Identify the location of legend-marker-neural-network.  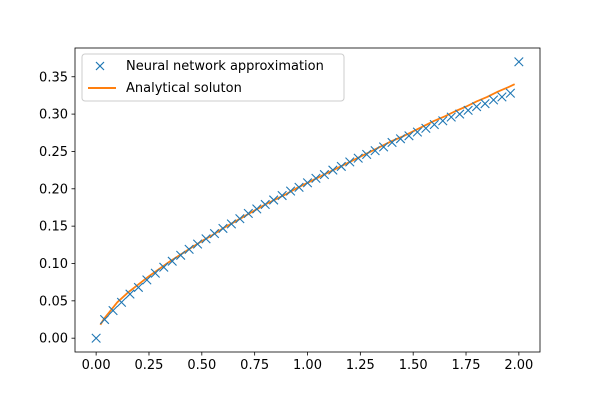
(100, 66).